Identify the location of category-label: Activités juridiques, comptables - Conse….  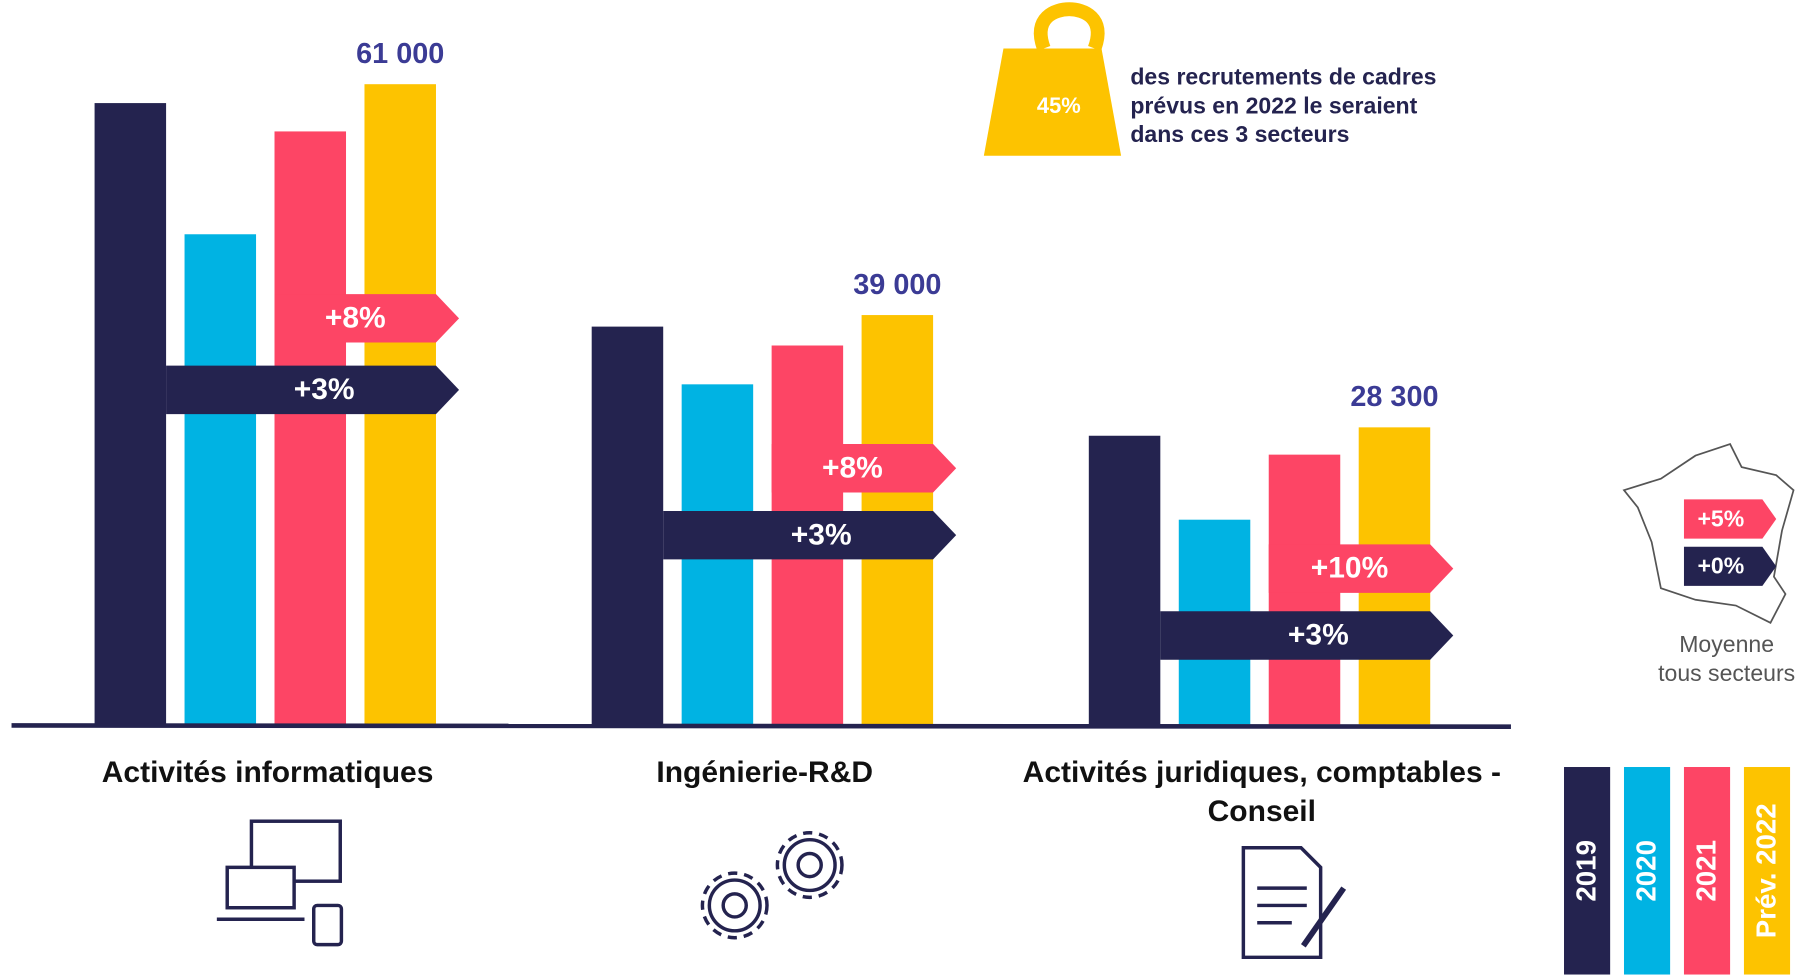
(1261, 791).